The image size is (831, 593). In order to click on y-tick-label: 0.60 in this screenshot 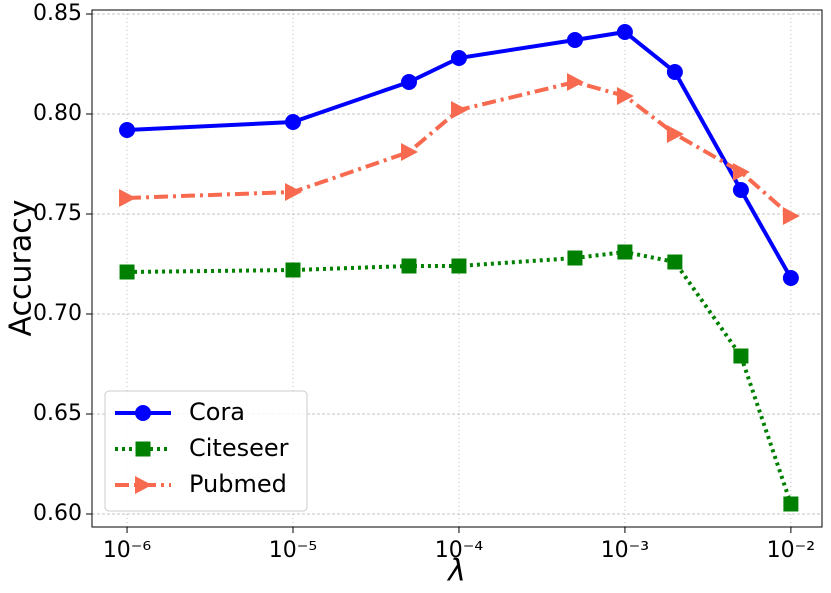, I will do `click(57, 513)`.